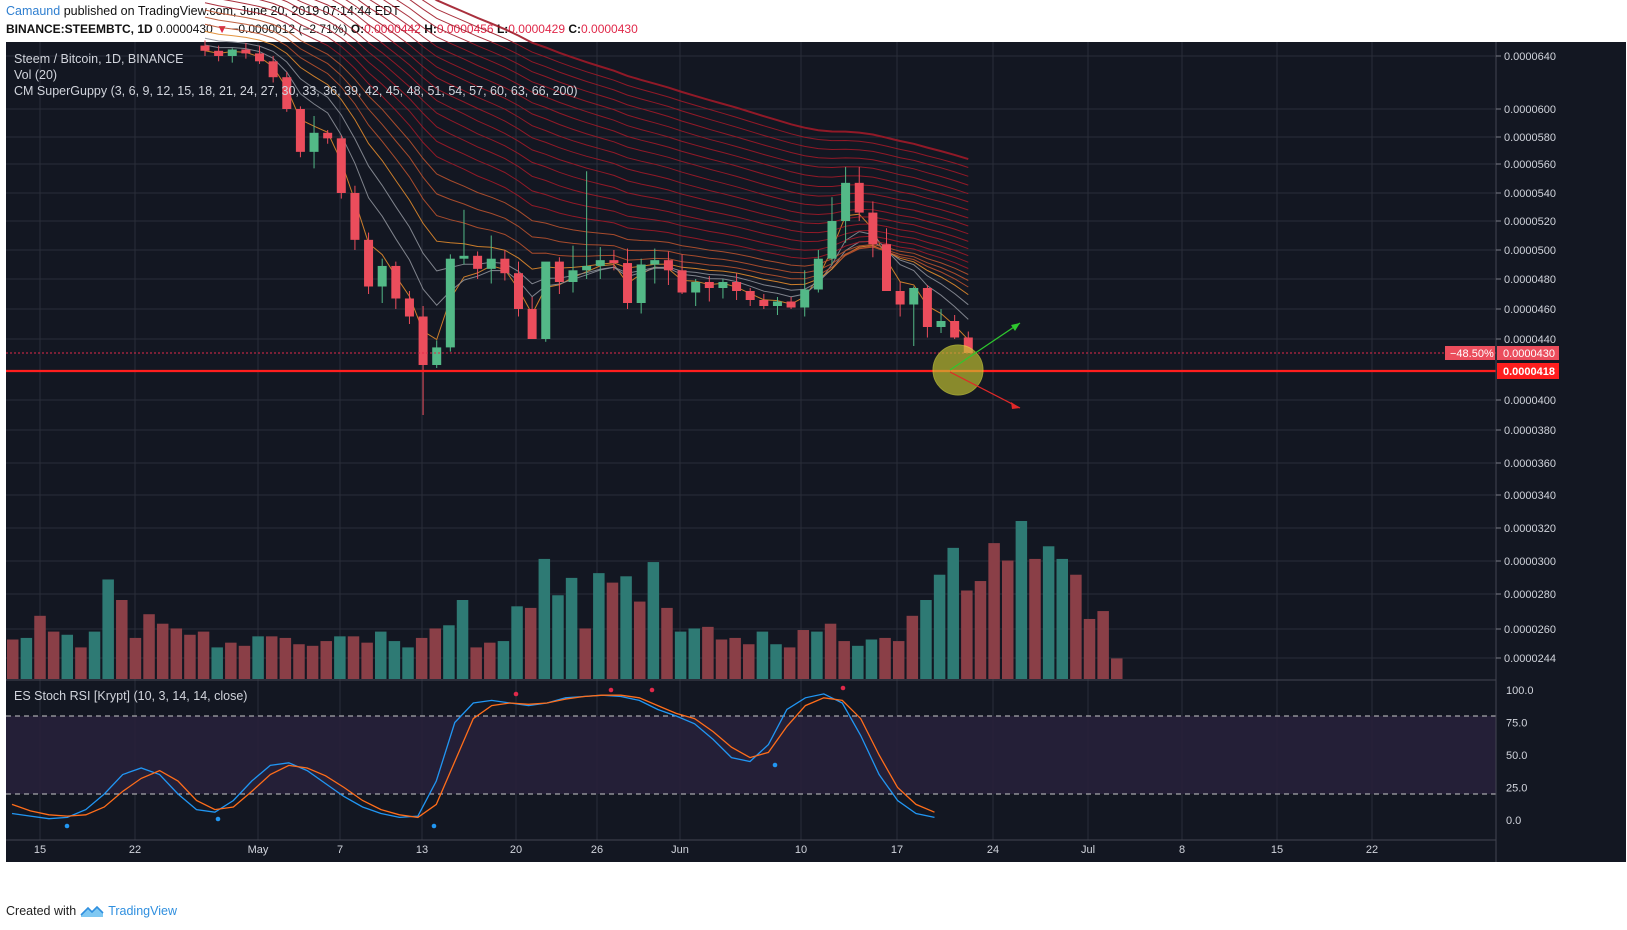 The width and height of the screenshot is (1627, 930). What do you see at coordinates (422, 850) in the screenshot?
I see `time-tick-label: 13` at bounding box center [422, 850].